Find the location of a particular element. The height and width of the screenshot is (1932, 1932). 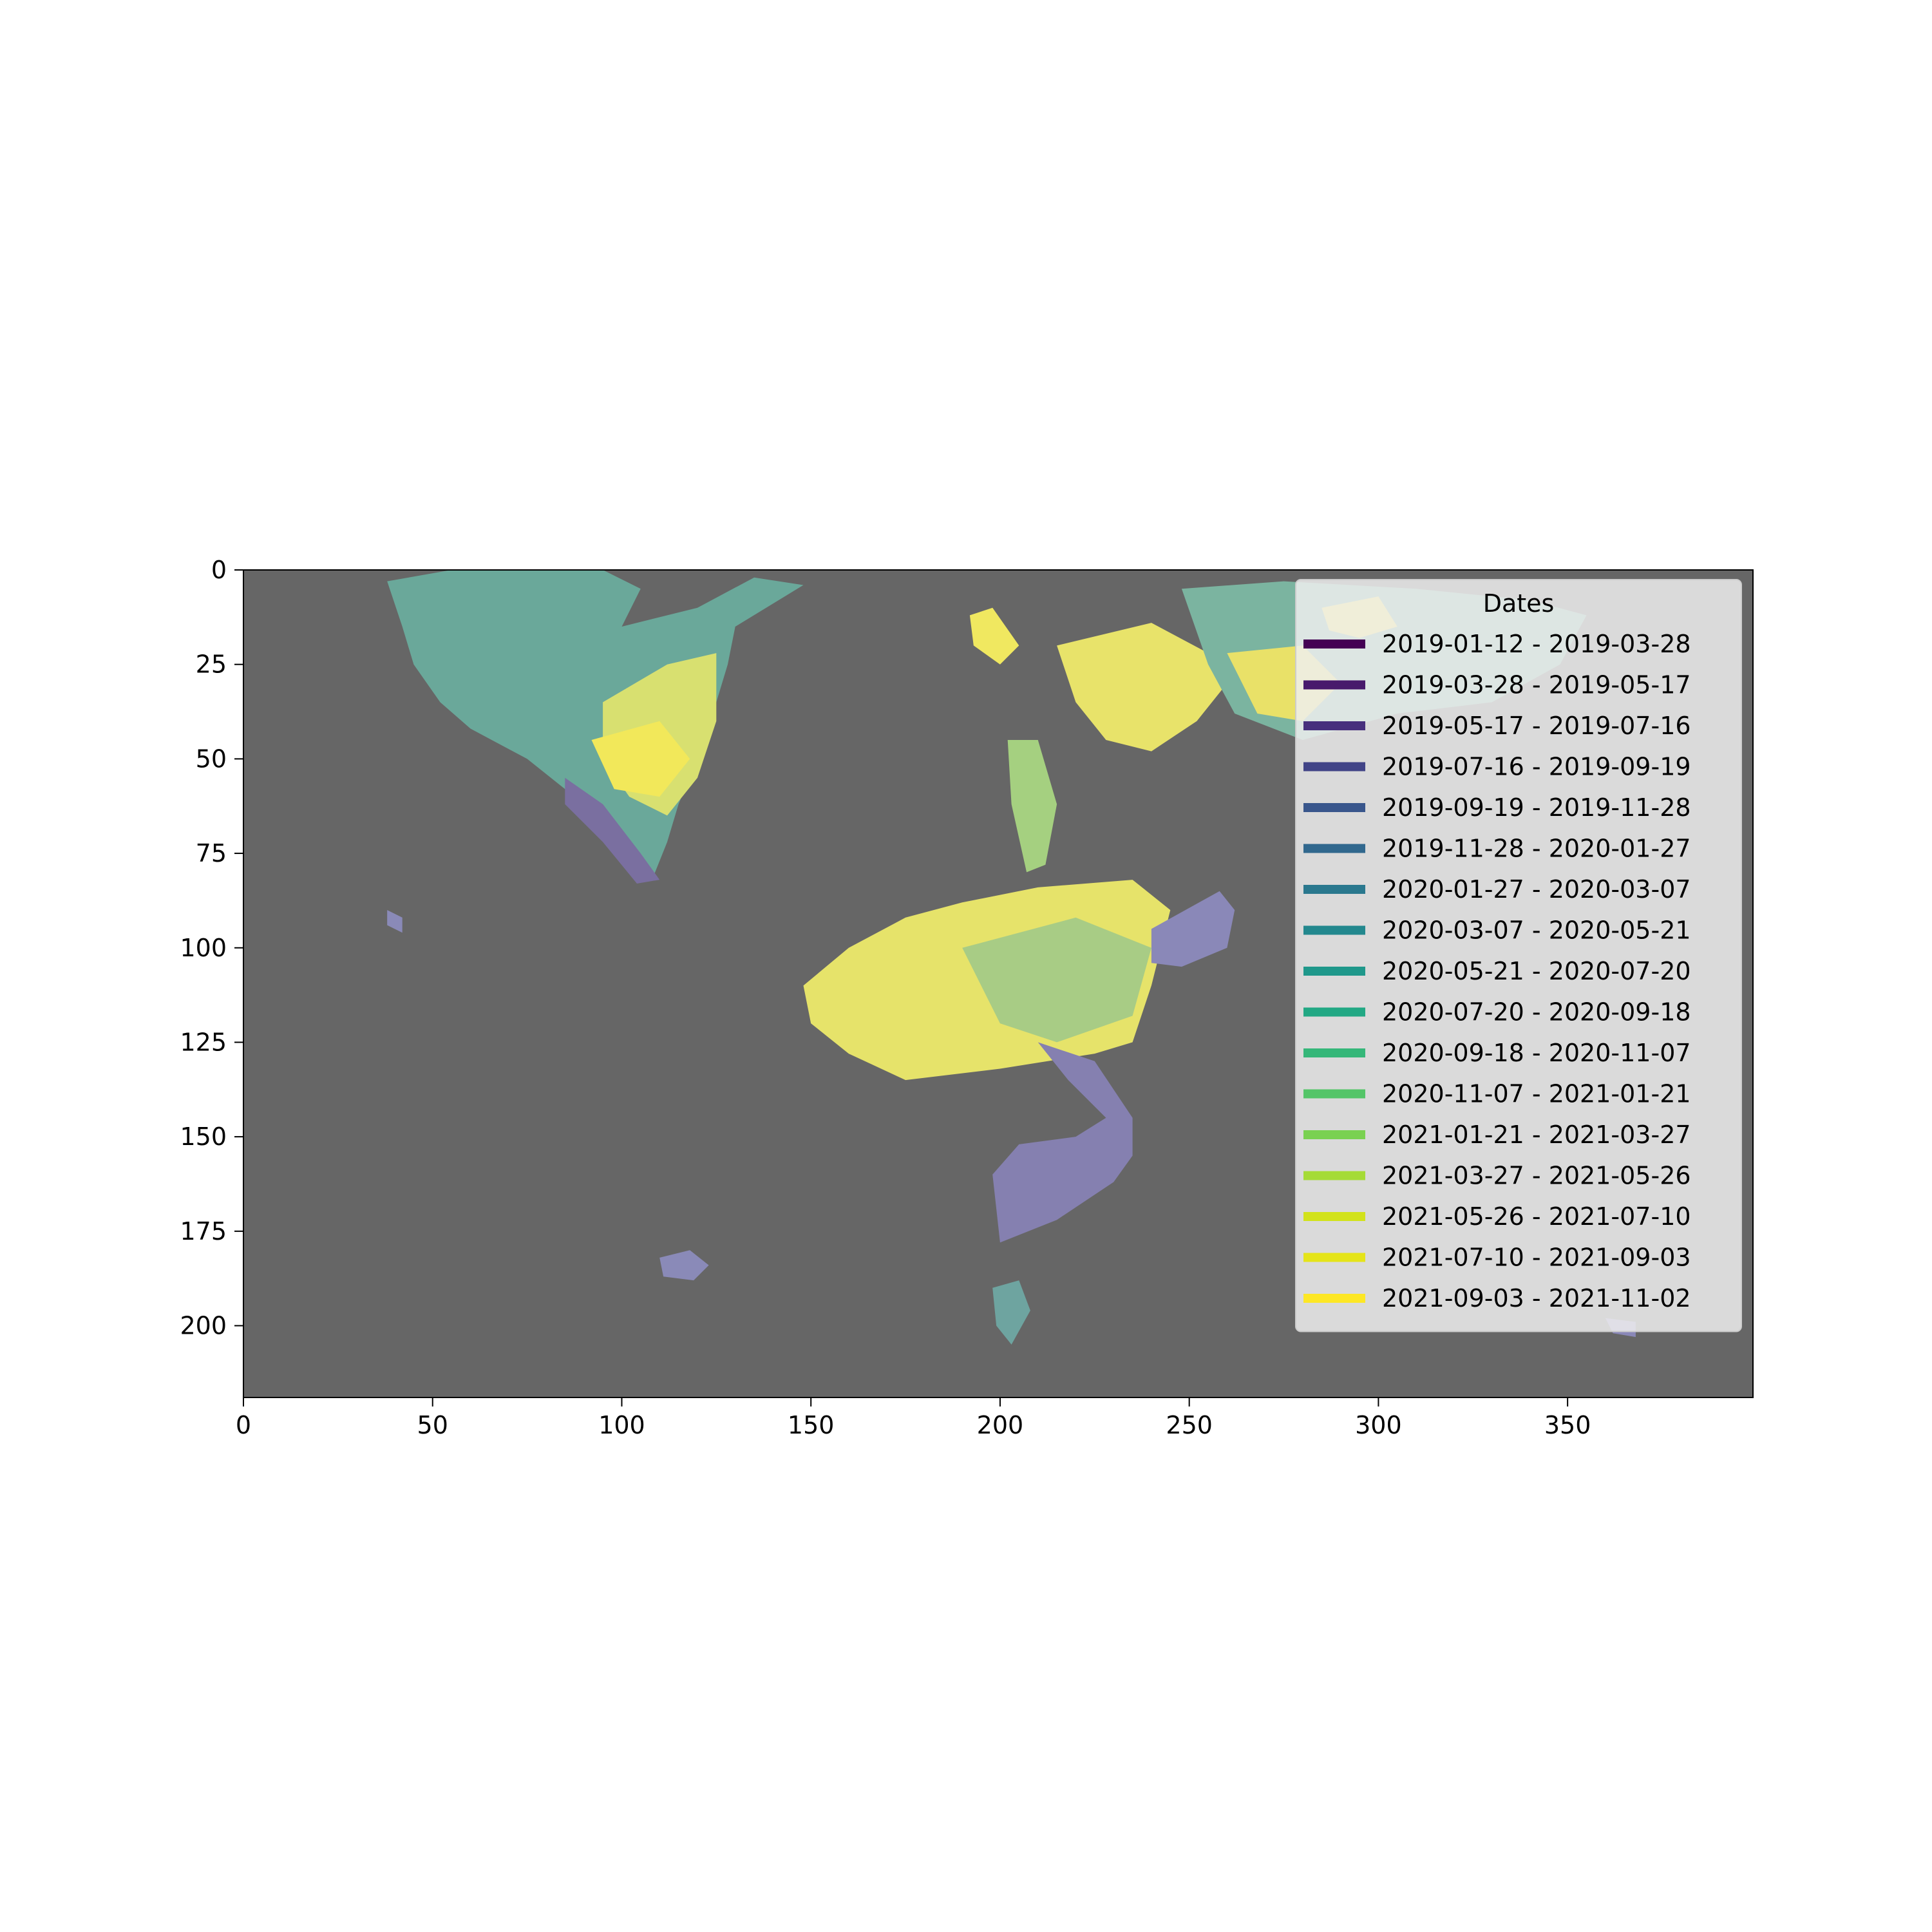

y-tick-label: 0 is located at coordinates (219, 570).